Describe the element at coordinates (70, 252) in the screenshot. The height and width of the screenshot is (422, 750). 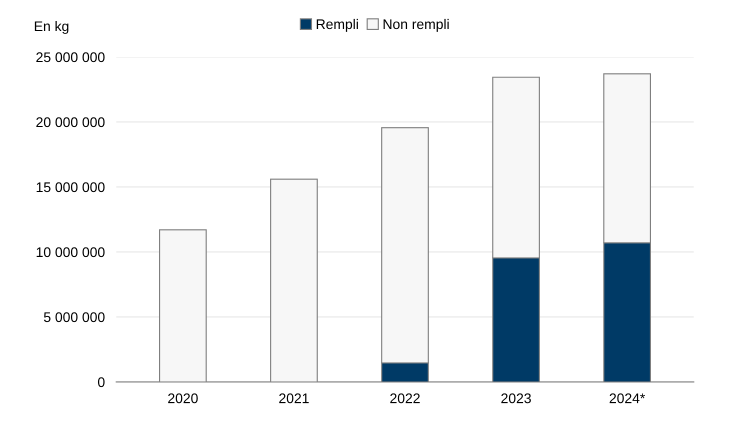
I see `y-tick-label: 10 000 000` at that location.